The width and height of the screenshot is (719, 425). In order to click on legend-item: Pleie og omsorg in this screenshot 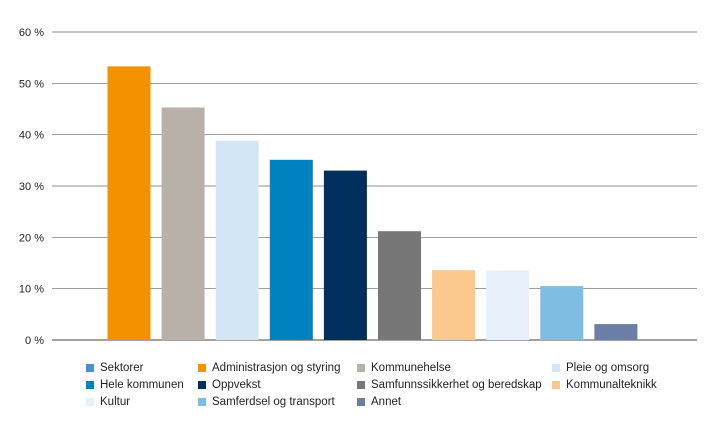, I will do `click(600, 368)`.